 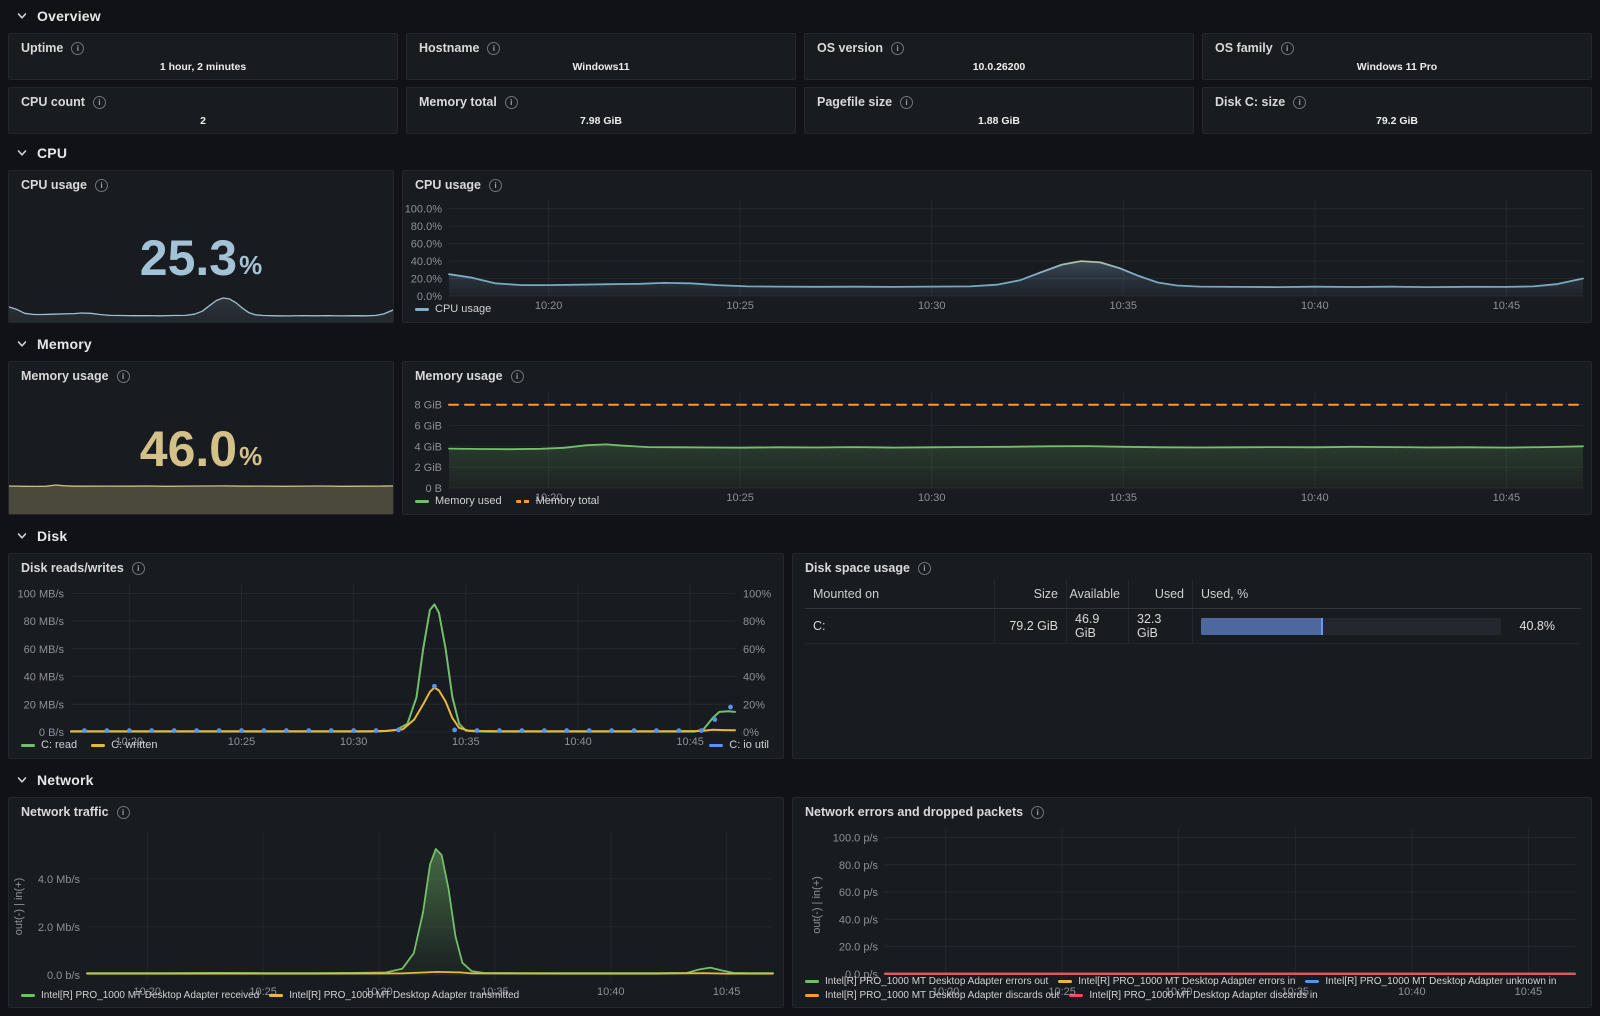 What do you see at coordinates (804, 153) in the screenshot?
I see `section-header-cpu: CPU` at bounding box center [804, 153].